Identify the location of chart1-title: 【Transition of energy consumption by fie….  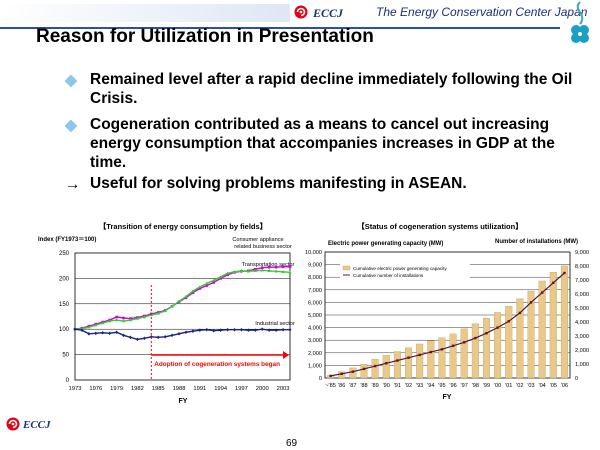
(183, 226).